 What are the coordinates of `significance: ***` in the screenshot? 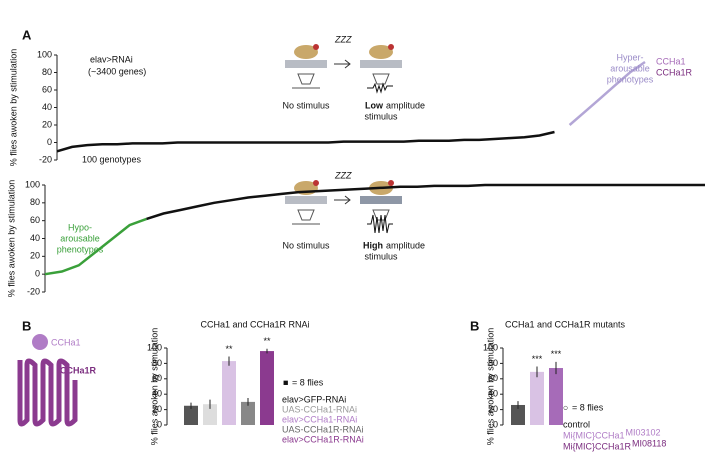 It's located at (537, 359).